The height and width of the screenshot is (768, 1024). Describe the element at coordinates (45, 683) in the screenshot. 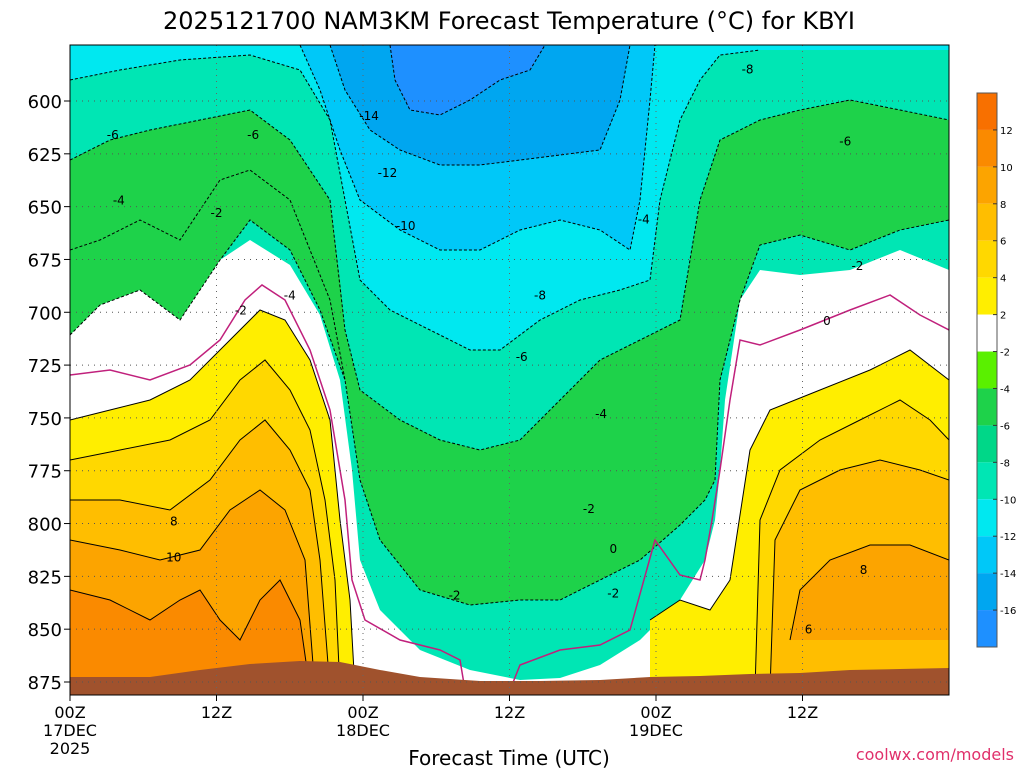

I see `y-tick-label: 875` at that location.